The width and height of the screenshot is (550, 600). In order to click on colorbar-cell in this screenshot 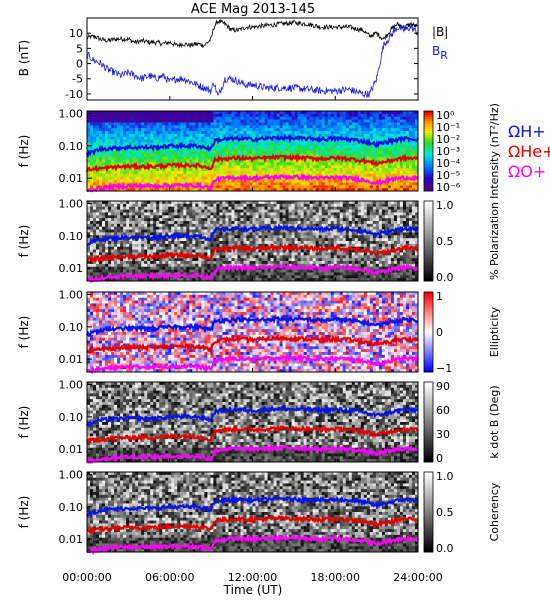, I will do `click(428, 120)`.